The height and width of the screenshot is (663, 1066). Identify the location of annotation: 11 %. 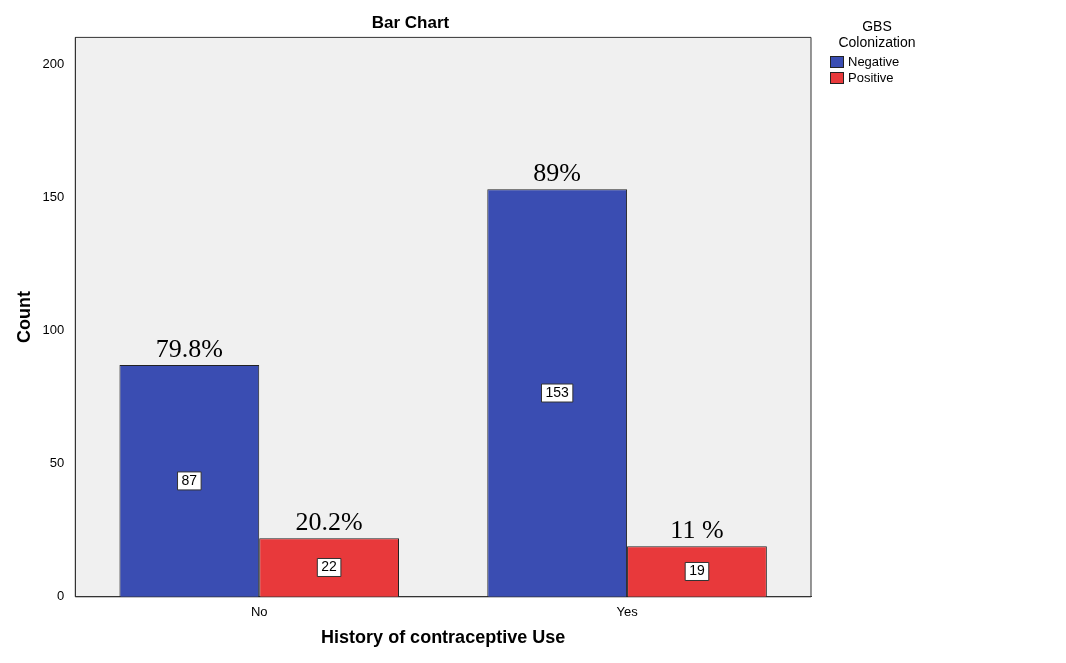
(697, 530).